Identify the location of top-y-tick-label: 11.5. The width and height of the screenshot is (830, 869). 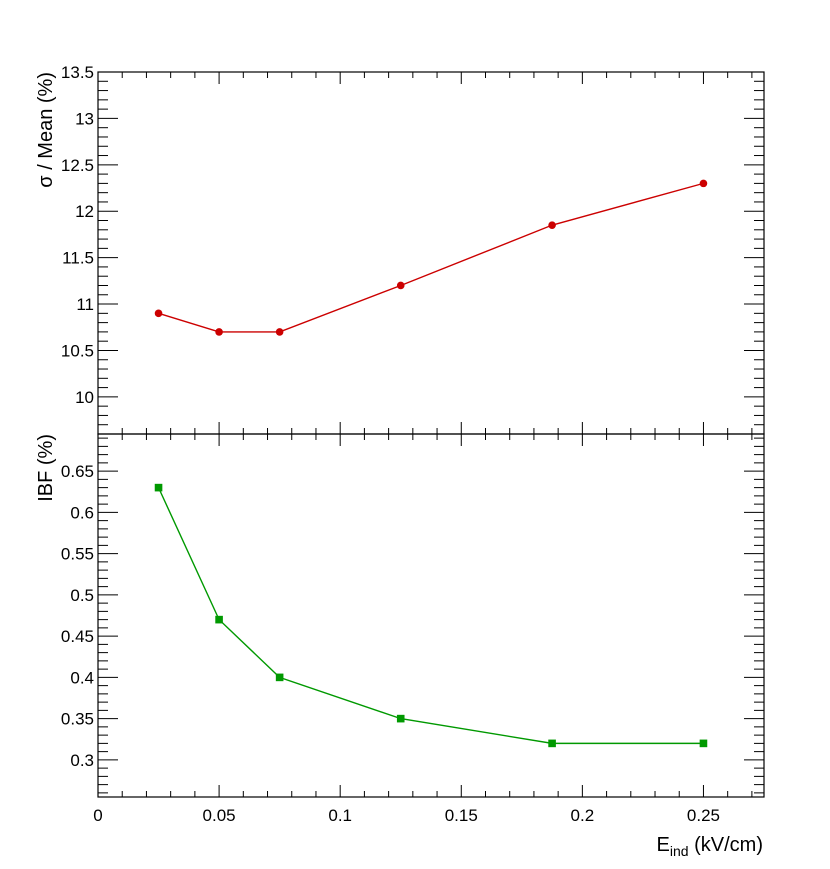
(78, 258).